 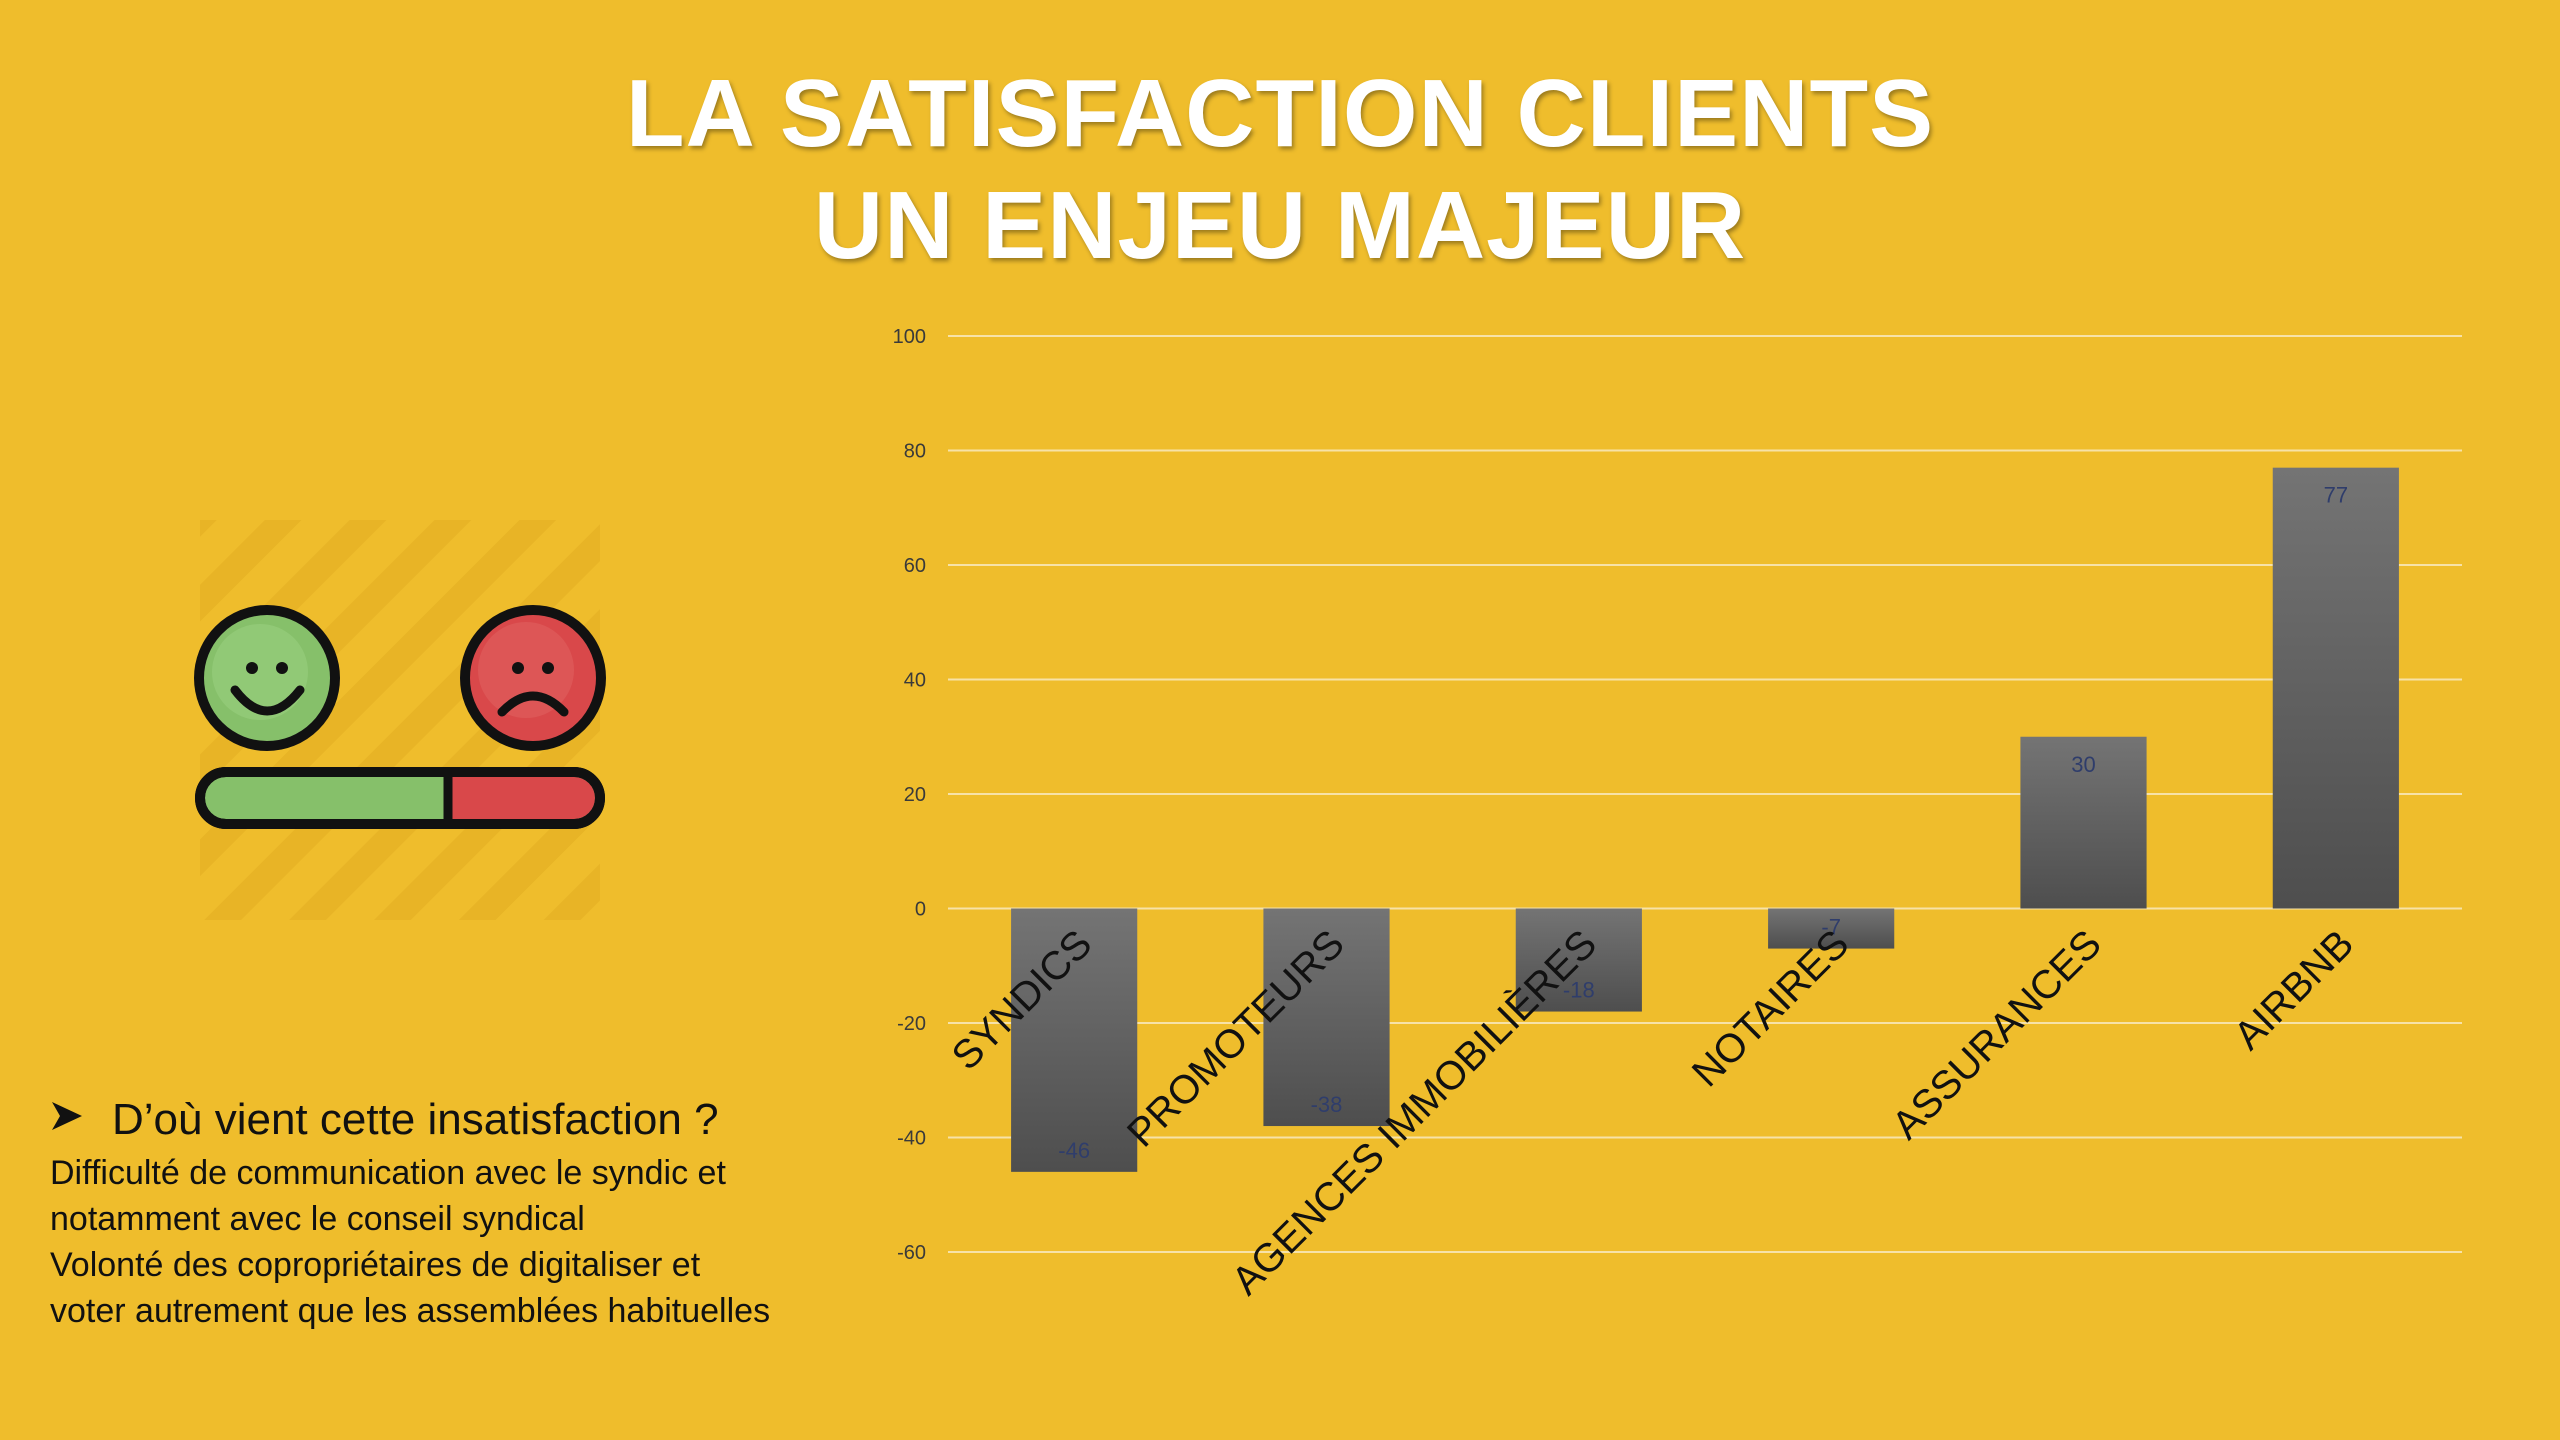 What do you see at coordinates (911, 1253) in the screenshot?
I see `y-tick-label: -60` at bounding box center [911, 1253].